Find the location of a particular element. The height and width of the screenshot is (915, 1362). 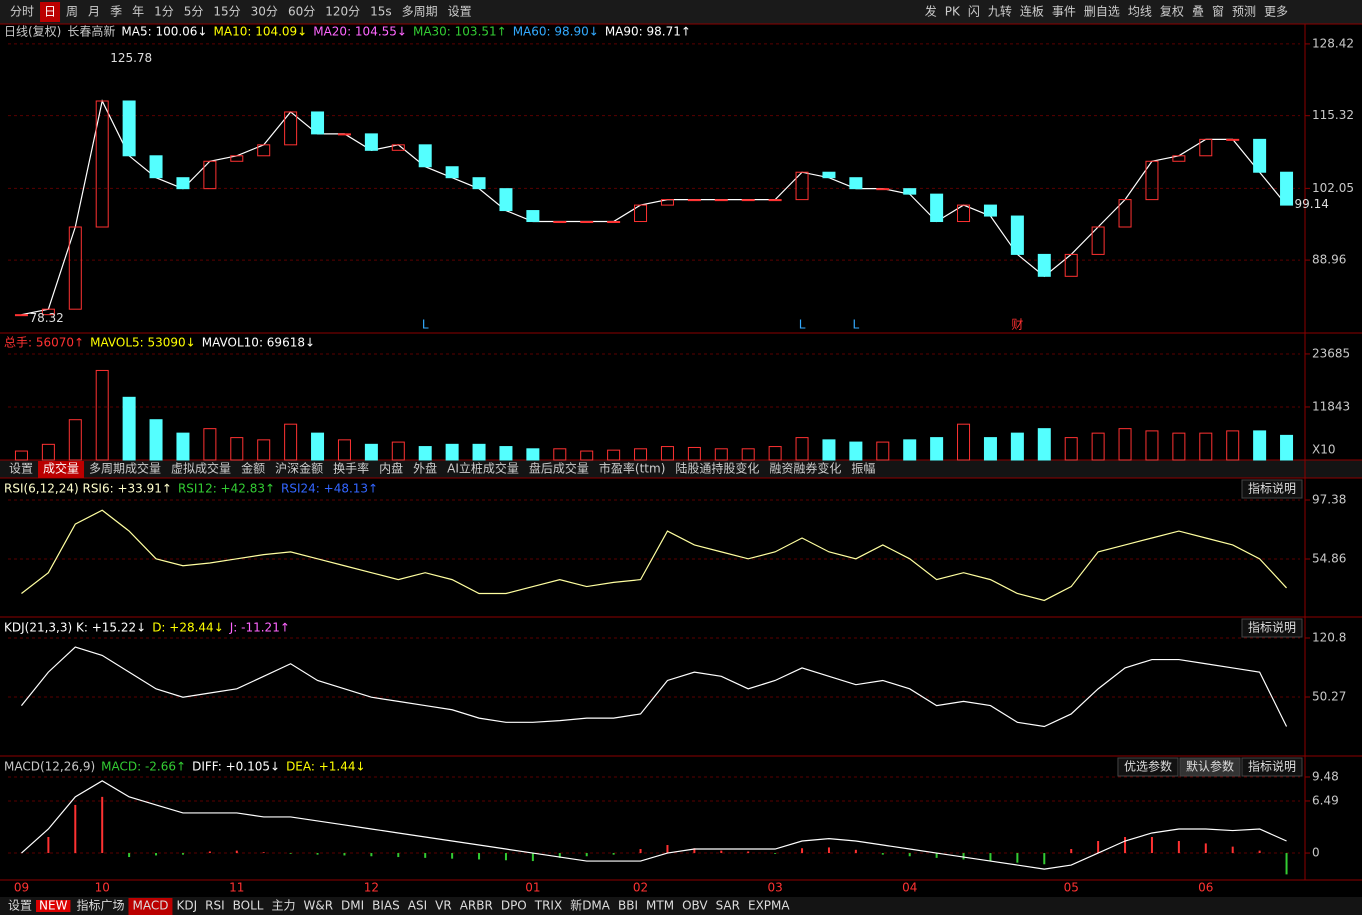

indicator-tab: 新DMA is located at coordinates (590, 905).